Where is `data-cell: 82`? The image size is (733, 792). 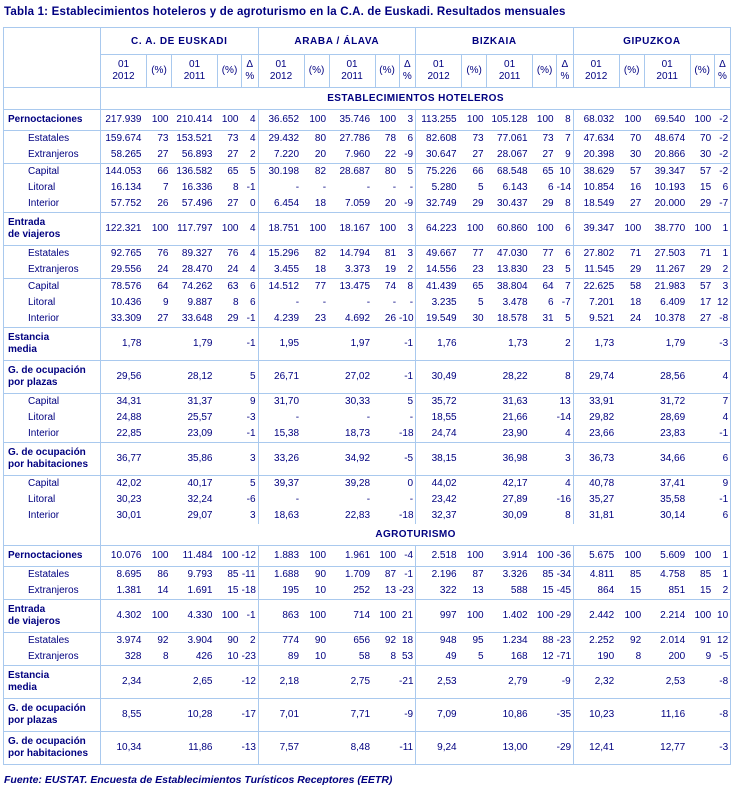 data-cell: 82 is located at coordinates (317, 171).